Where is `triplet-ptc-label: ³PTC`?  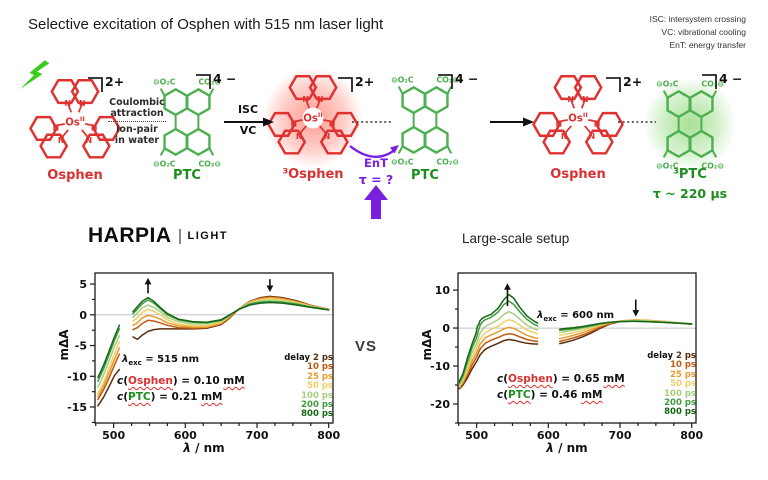 triplet-ptc-label: ³PTC is located at coordinates (690, 174).